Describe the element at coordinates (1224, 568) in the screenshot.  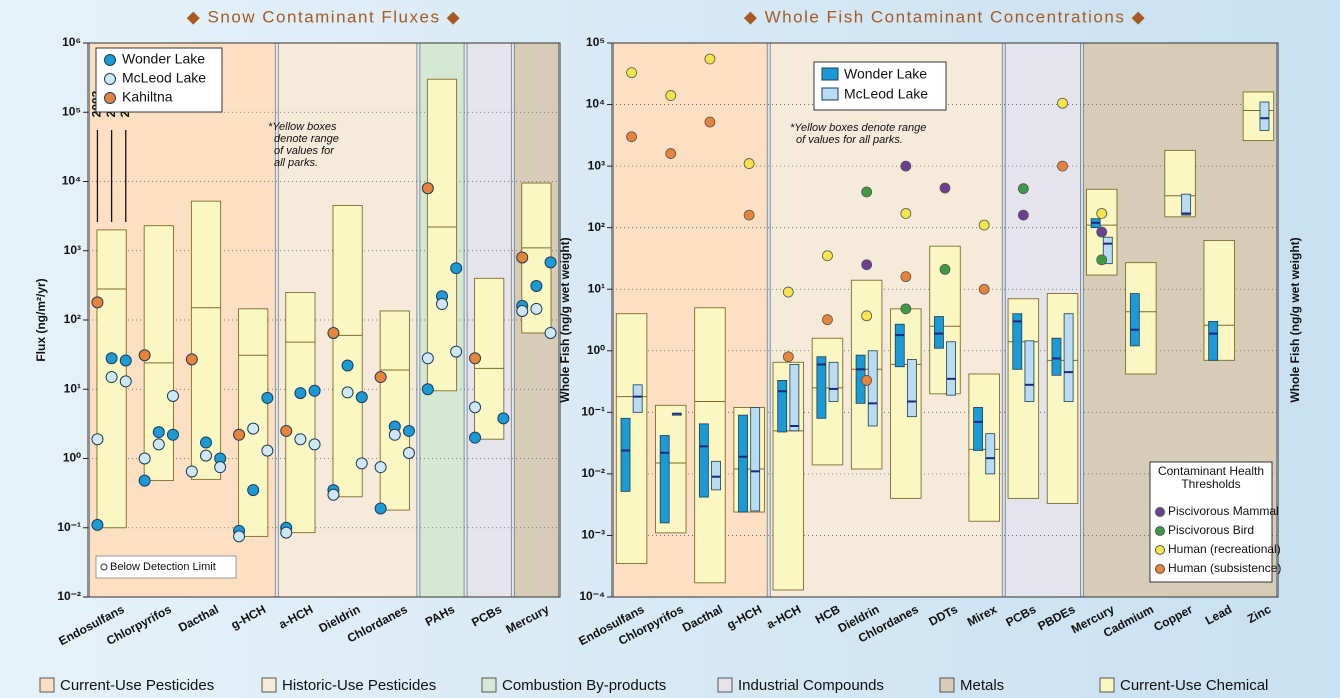
I see `legend-label: Human (subsistence)` at that location.